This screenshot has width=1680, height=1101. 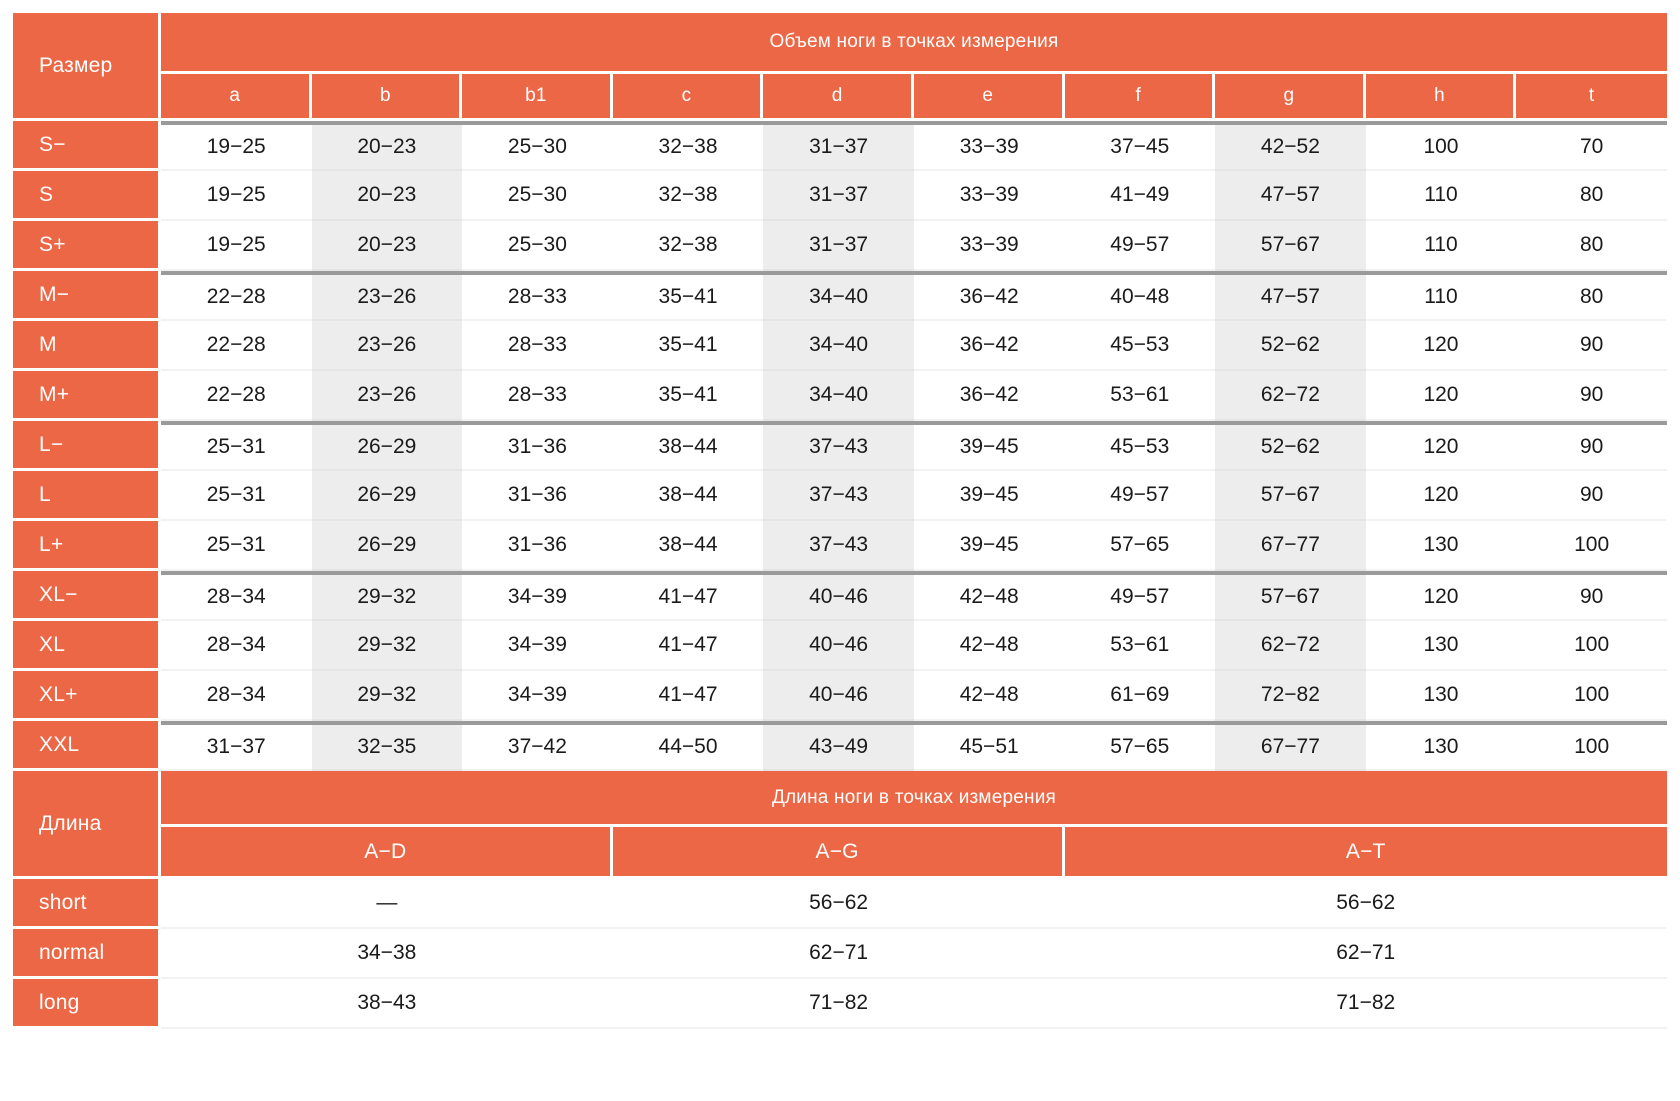 What do you see at coordinates (236, 646) in the screenshot?
I see `measurement-cell: 28−34` at bounding box center [236, 646].